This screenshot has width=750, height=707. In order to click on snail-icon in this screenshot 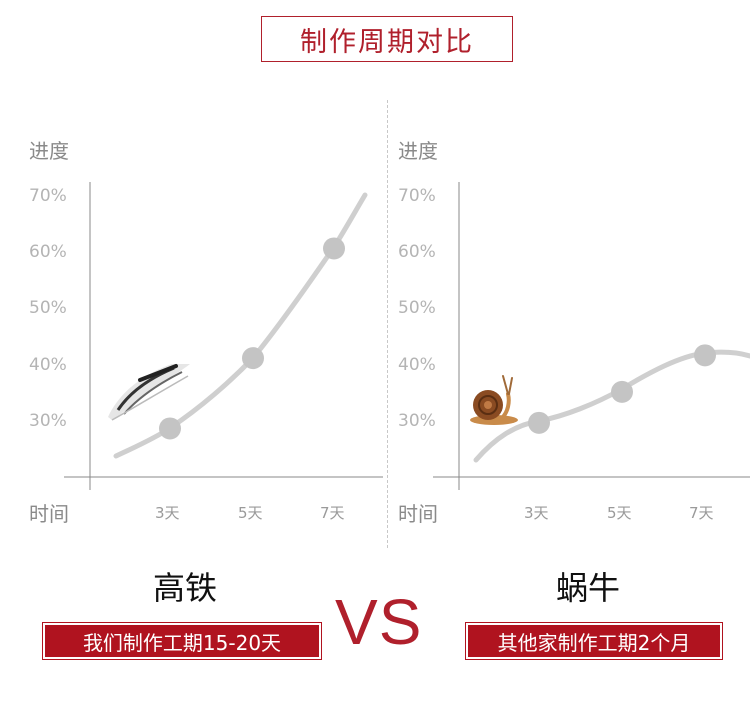, I will do `click(494, 400)`.